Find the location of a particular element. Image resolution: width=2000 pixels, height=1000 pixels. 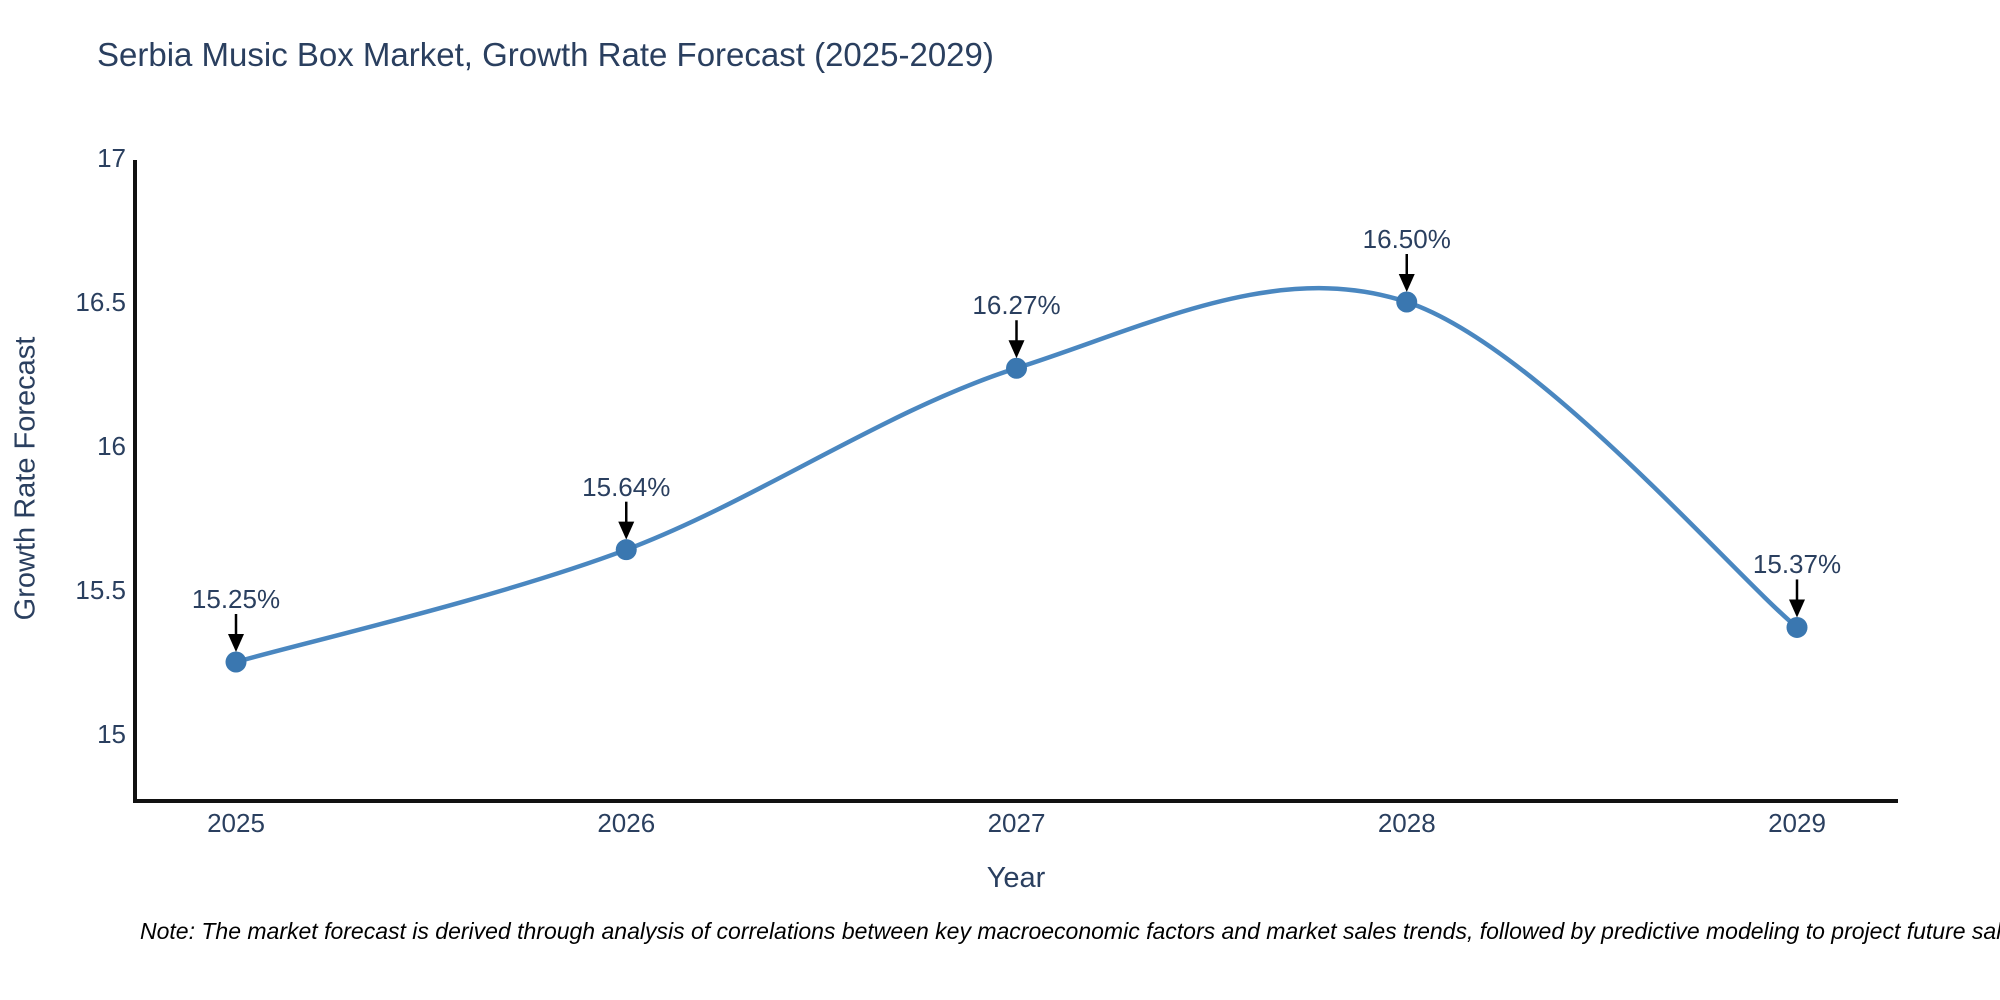

x-axis-title: Year is located at coordinates (1016, 878).